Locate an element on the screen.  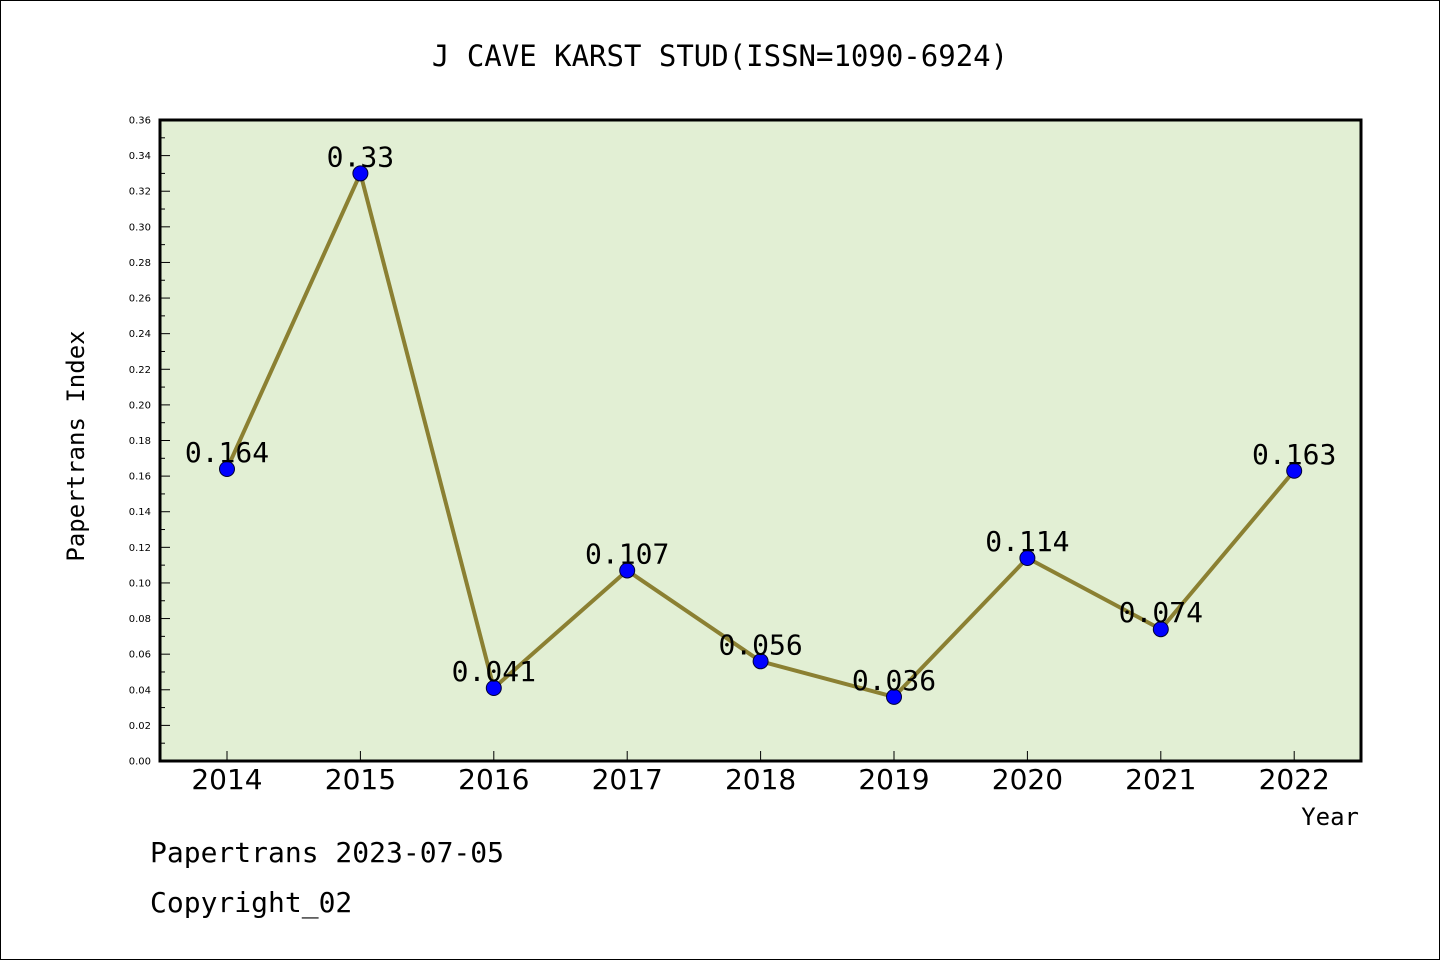
data-label: 0.164 is located at coordinates (227, 452).